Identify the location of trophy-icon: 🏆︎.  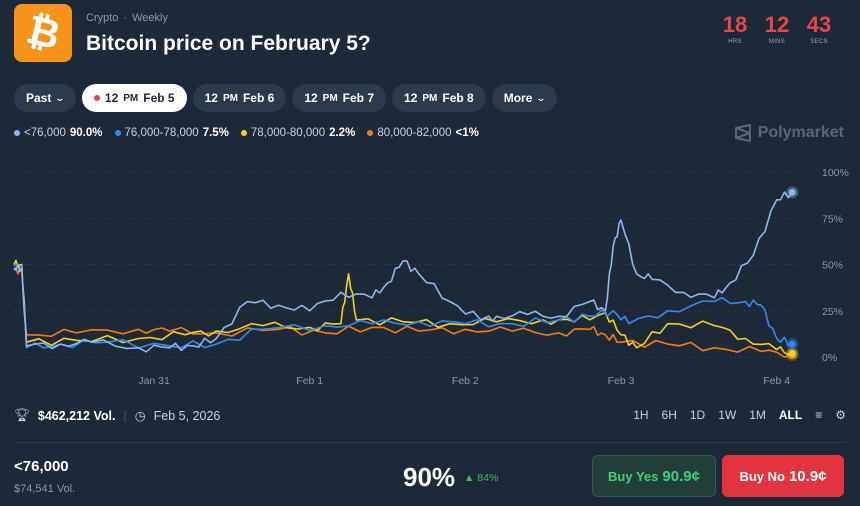
(22, 415).